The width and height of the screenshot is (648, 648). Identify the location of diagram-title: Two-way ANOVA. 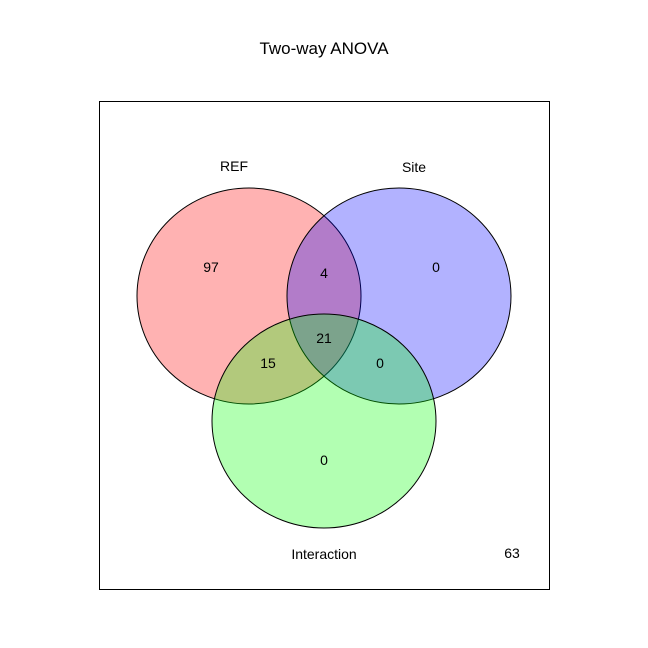
(324, 48).